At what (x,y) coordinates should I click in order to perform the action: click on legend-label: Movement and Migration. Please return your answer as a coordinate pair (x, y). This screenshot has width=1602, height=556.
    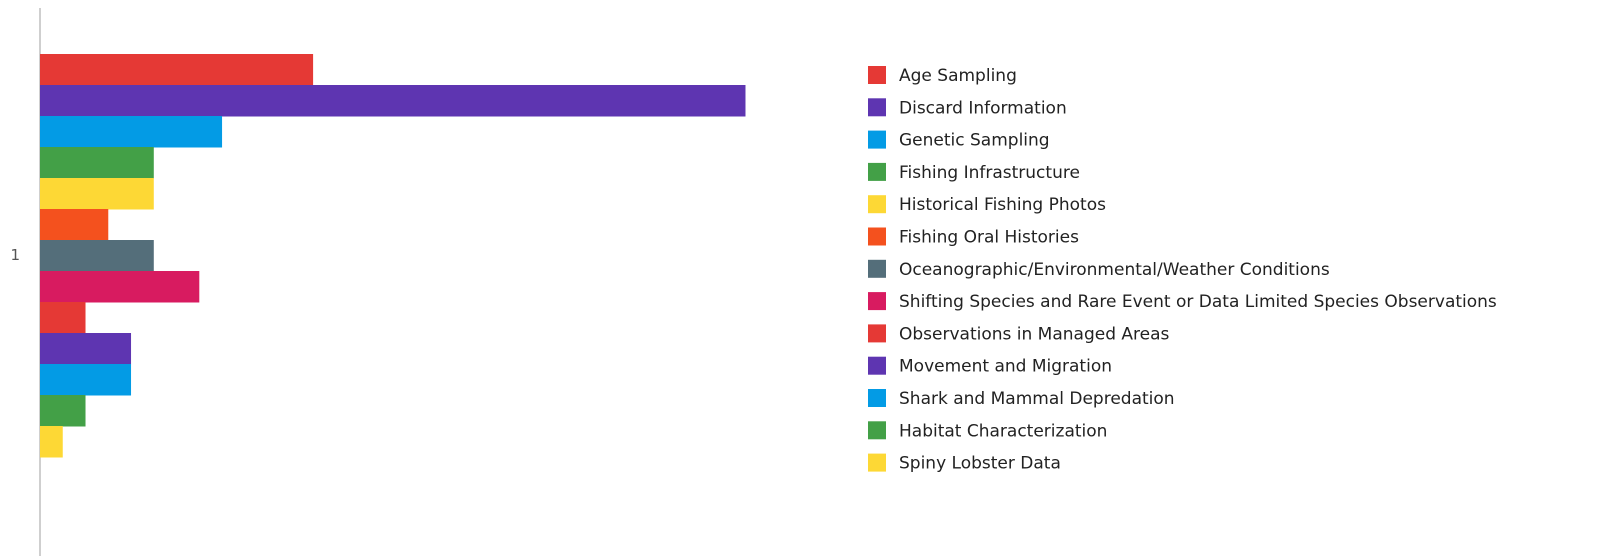
    Looking at the image, I should click on (1005, 367).